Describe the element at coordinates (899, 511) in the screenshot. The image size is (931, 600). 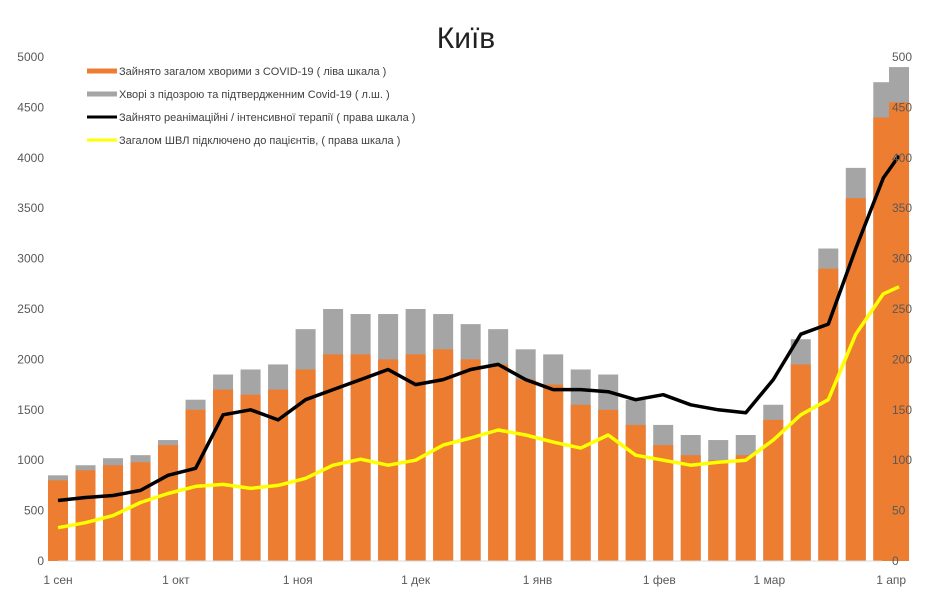
I see `y-right-tick-label: 50` at that location.